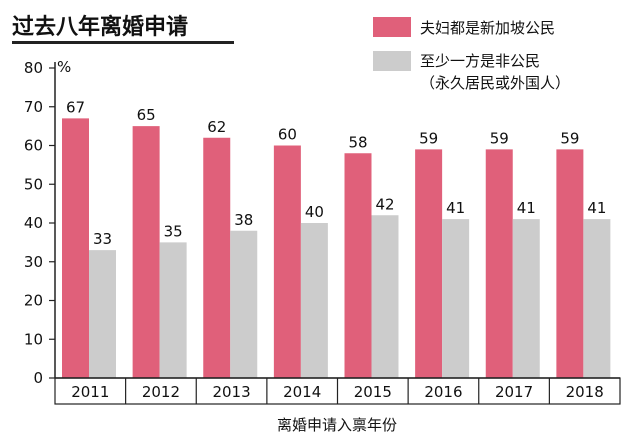 The width and height of the screenshot is (633, 435). Describe the element at coordinates (243, 220) in the screenshot. I see `bar-value-label: 38` at that location.